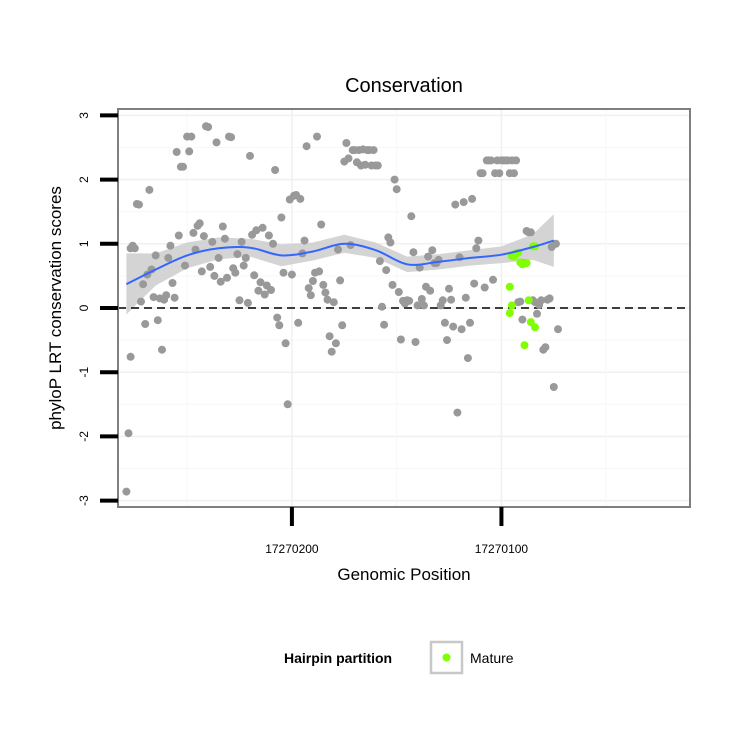 The width and height of the screenshot is (750, 750). What do you see at coordinates (446, 657) in the screenshot?
I see `legend-key-mature-dot` at bounding box center [446, 657].